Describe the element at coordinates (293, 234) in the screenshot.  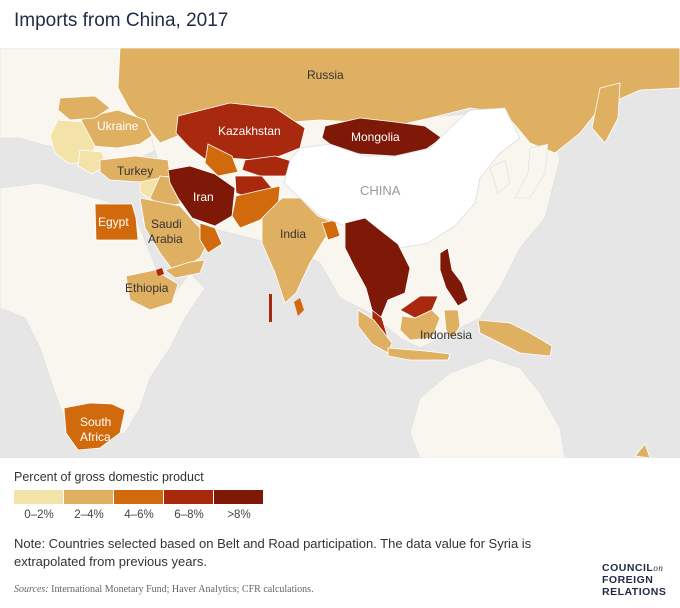
I see `label-india: India` at that location.